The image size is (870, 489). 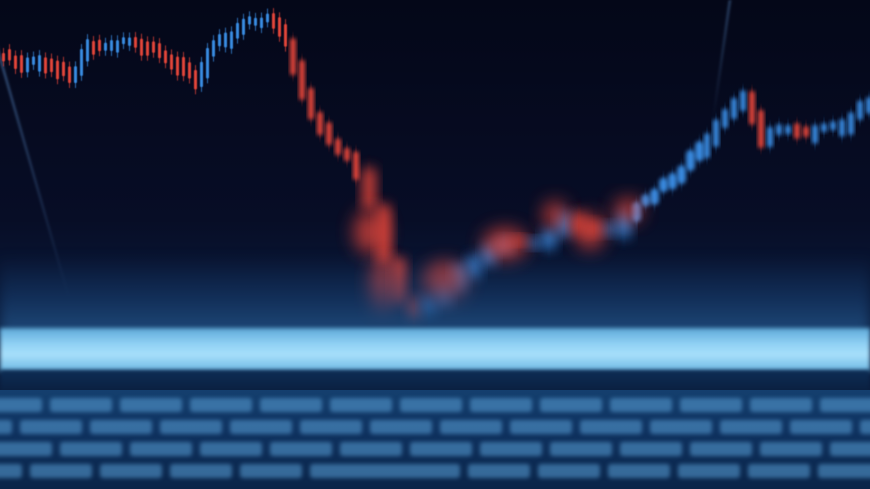 I want to click on laptop-screen-bezel, so click(x=435, y=350).